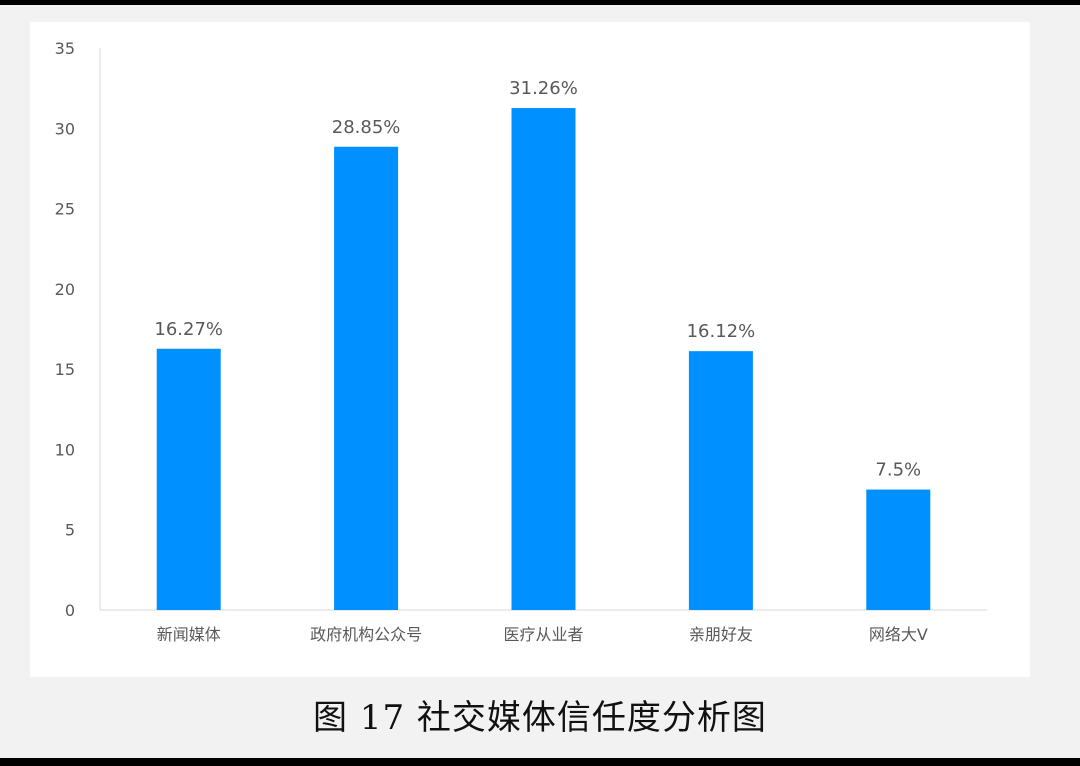  I want to click on y-tick-label: 10, so click(65, 449).